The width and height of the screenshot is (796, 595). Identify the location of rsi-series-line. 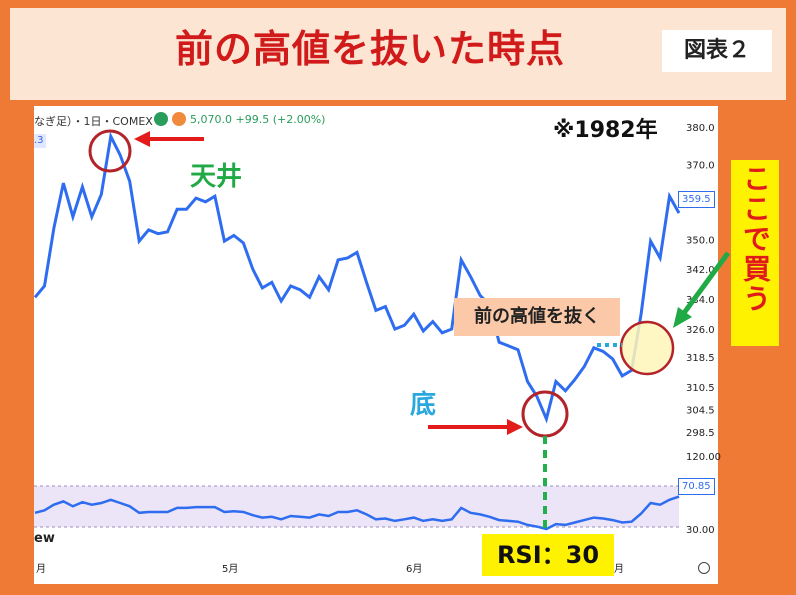
(357, 513).